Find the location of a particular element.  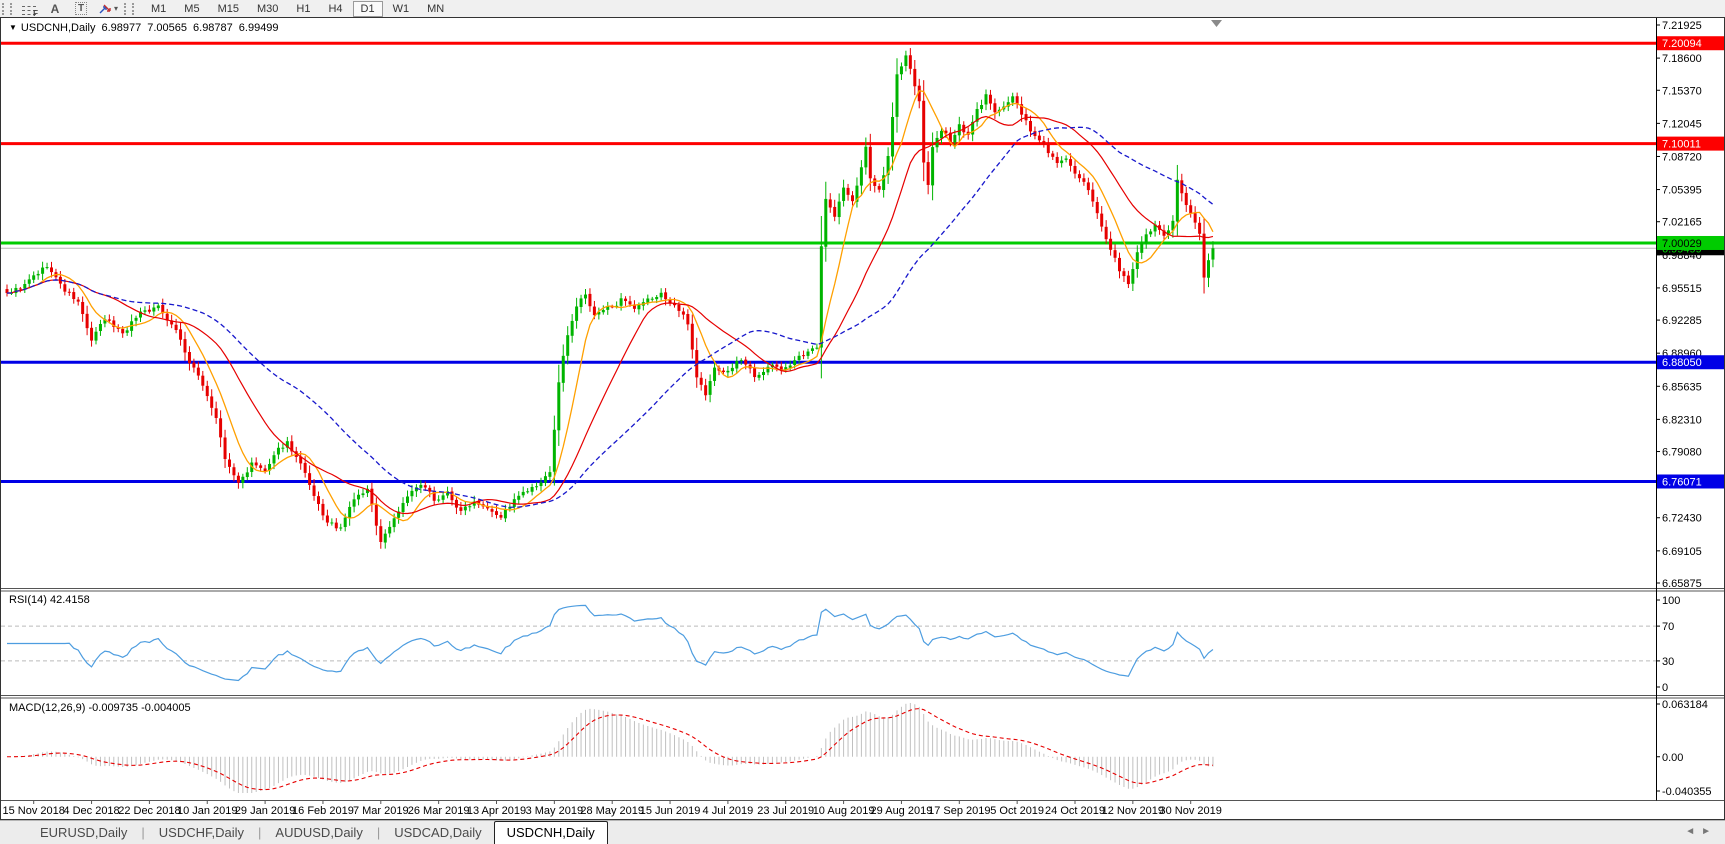

timeframe-button-m1: M1 is located at coordinates (159, 8).